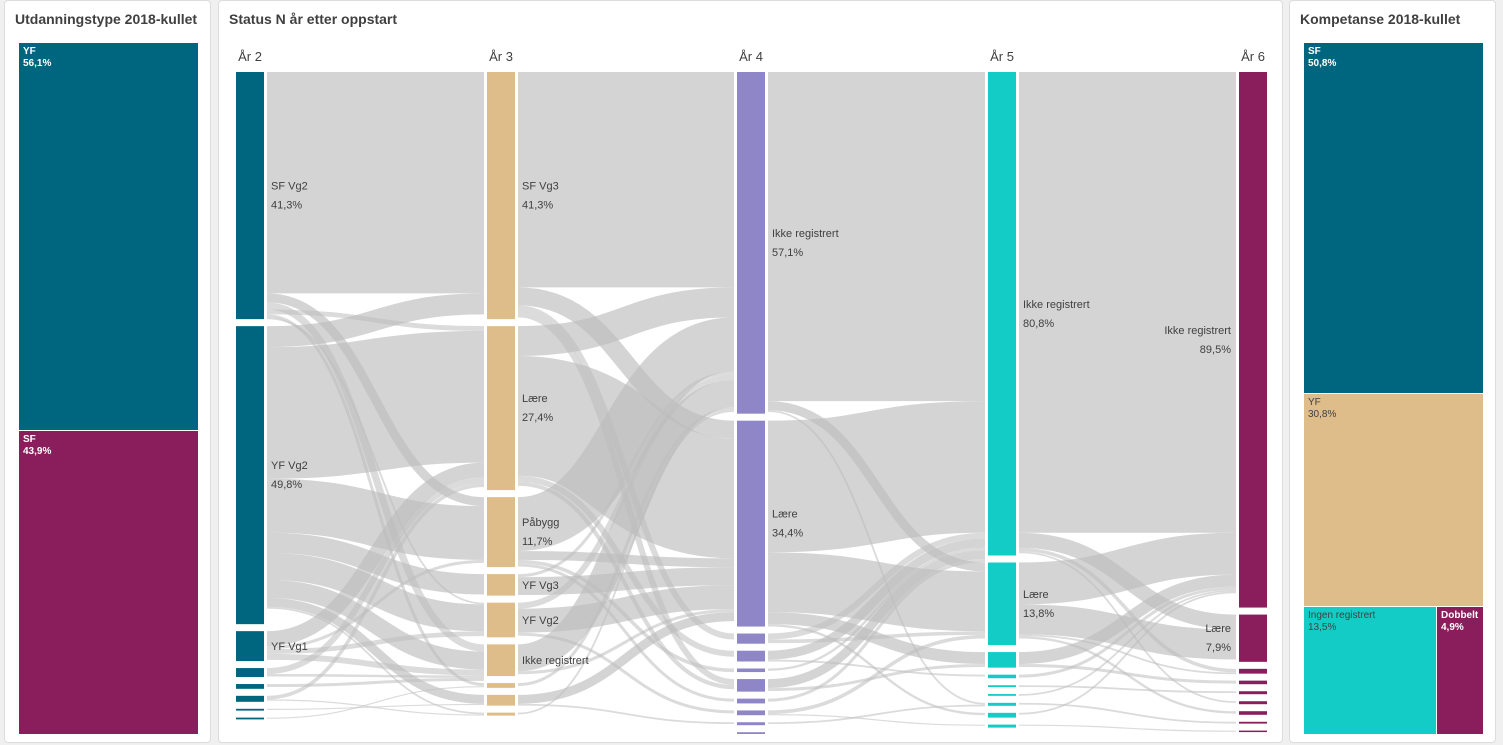 This screenshot has height=745, width=1503. I want to click on treemap-cell-yf: YF 30,8%, so click(1394, 500).